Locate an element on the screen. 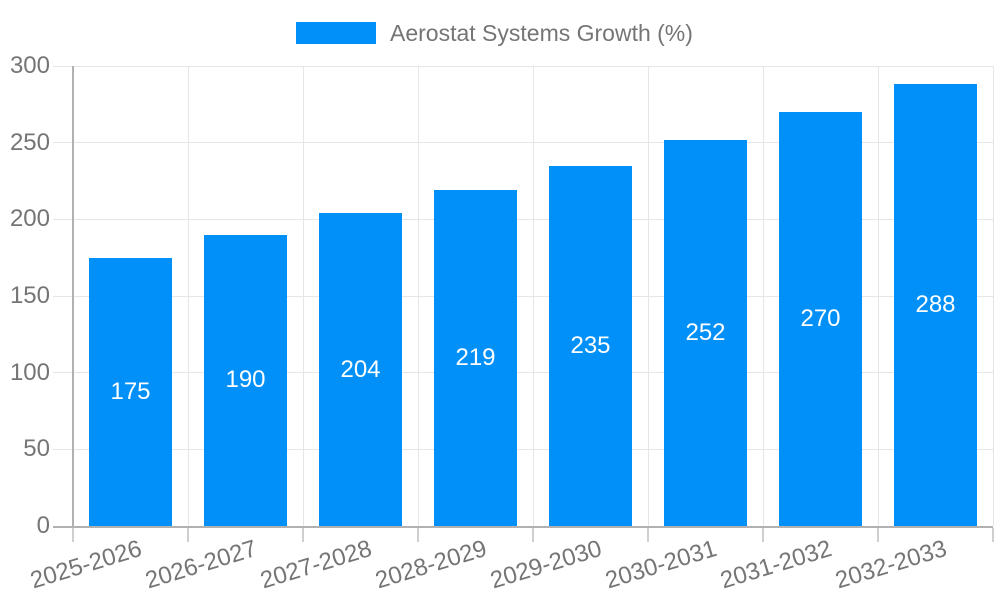  y-axis-label: 250 is located at coordinates (29, 142).